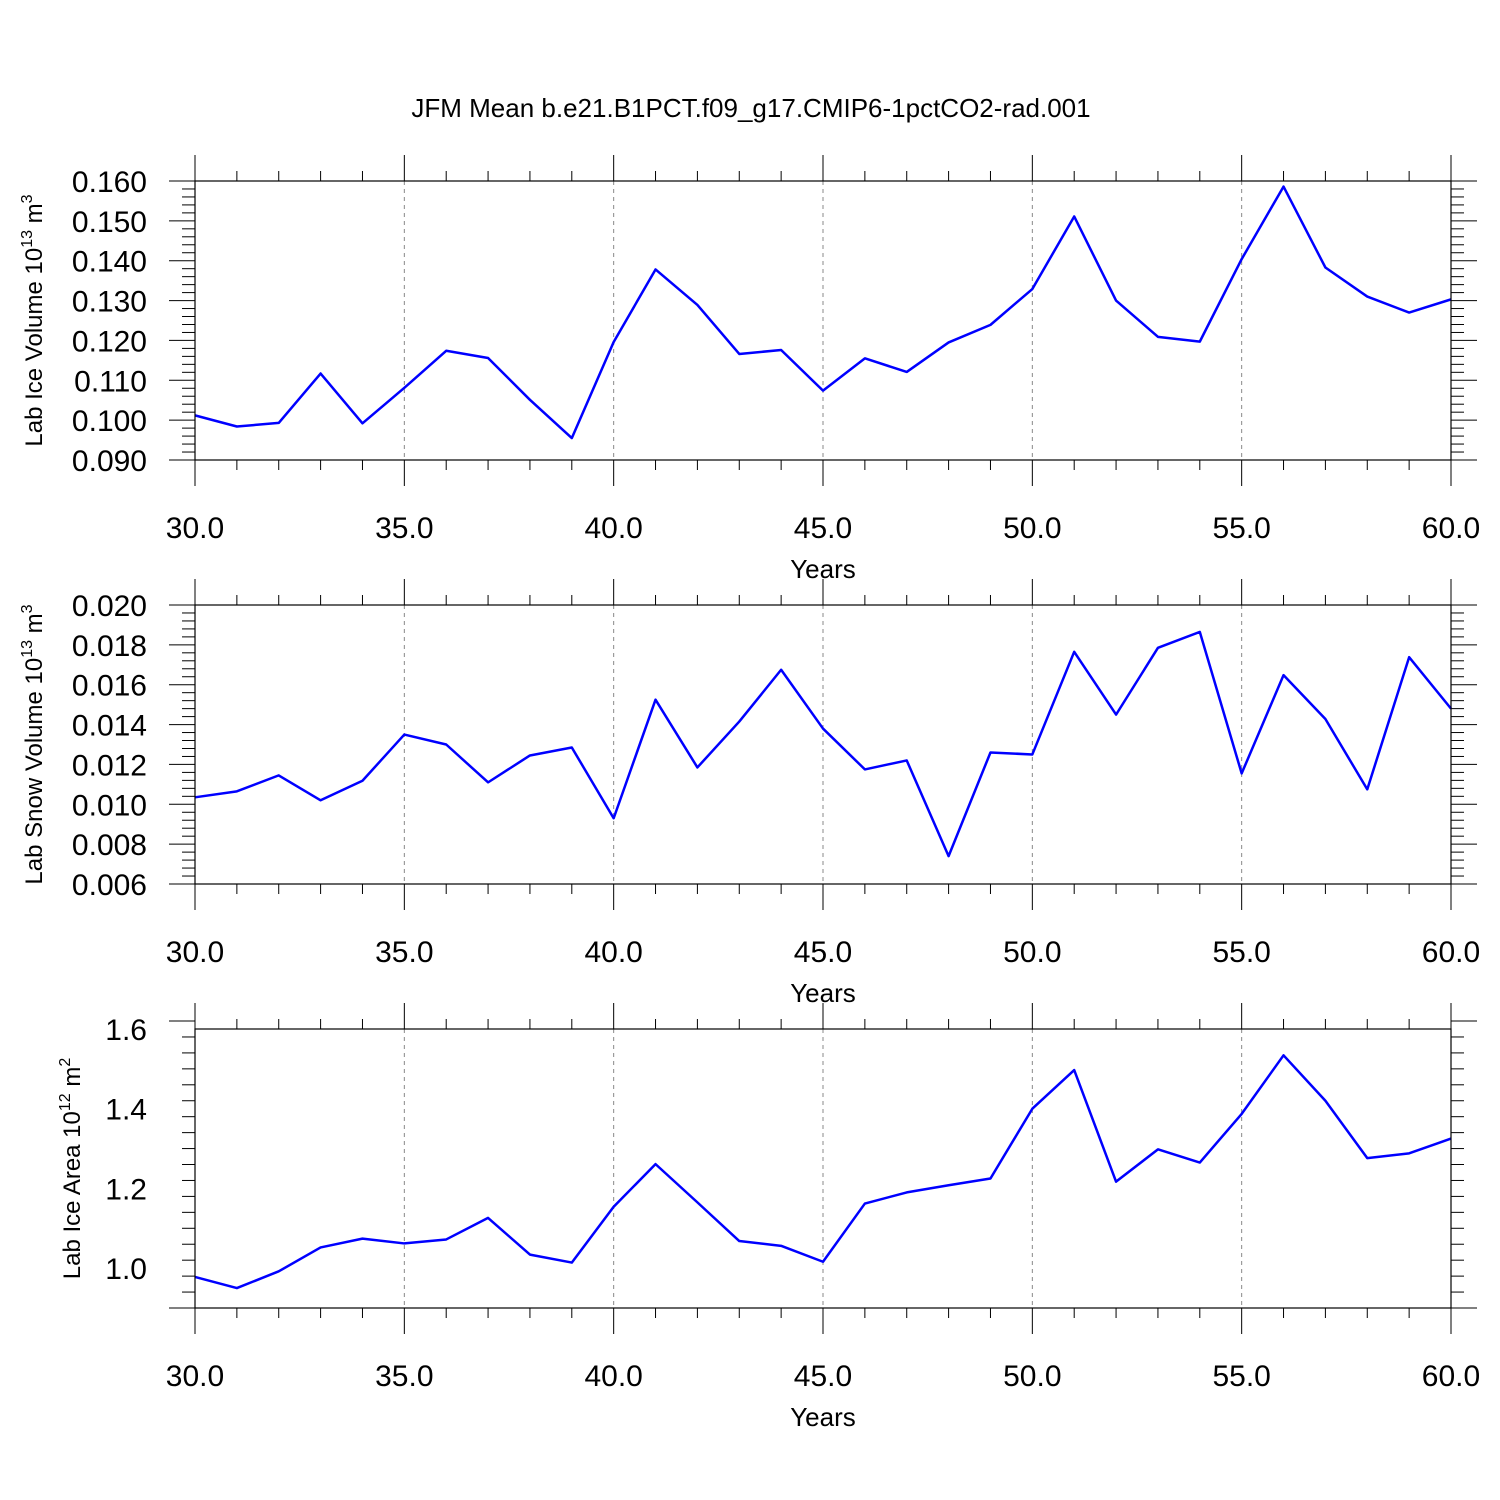 Image resolution: width=1500 pixels, height=1500 pixels. Describe the element at coordinates (109, 421) in the screenshot. I see `y-tick-label: 0.100` at that location.